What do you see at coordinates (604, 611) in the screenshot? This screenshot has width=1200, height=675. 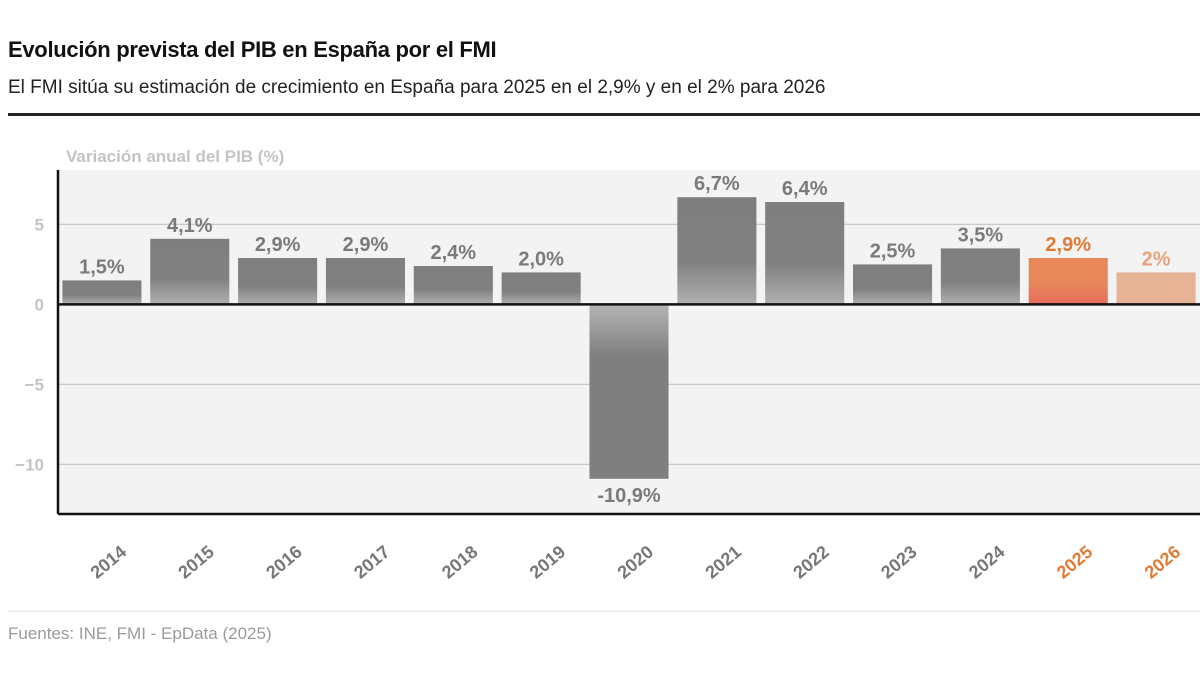 I see `footer-divider` at bounding box center [604, 611].